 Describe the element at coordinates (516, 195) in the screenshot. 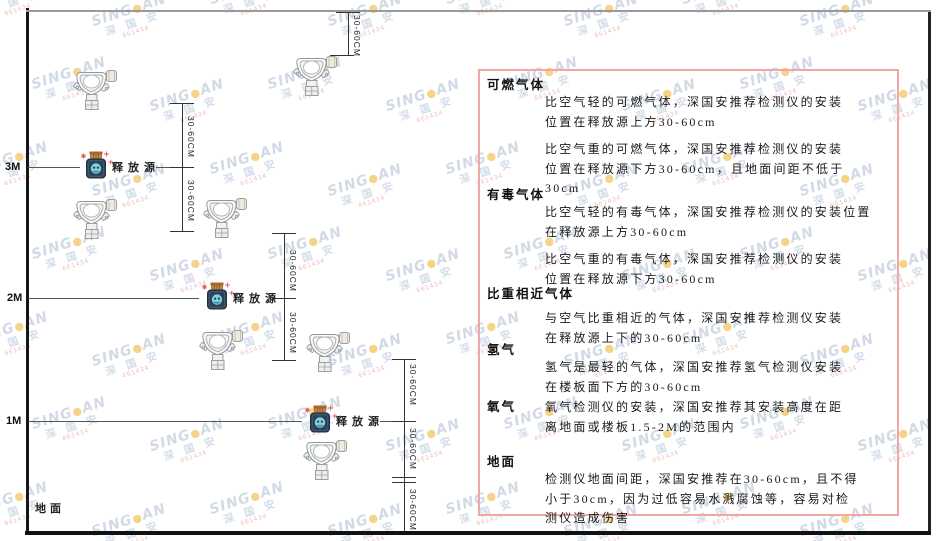

I see `section-heading: 有毒气体` at that location.